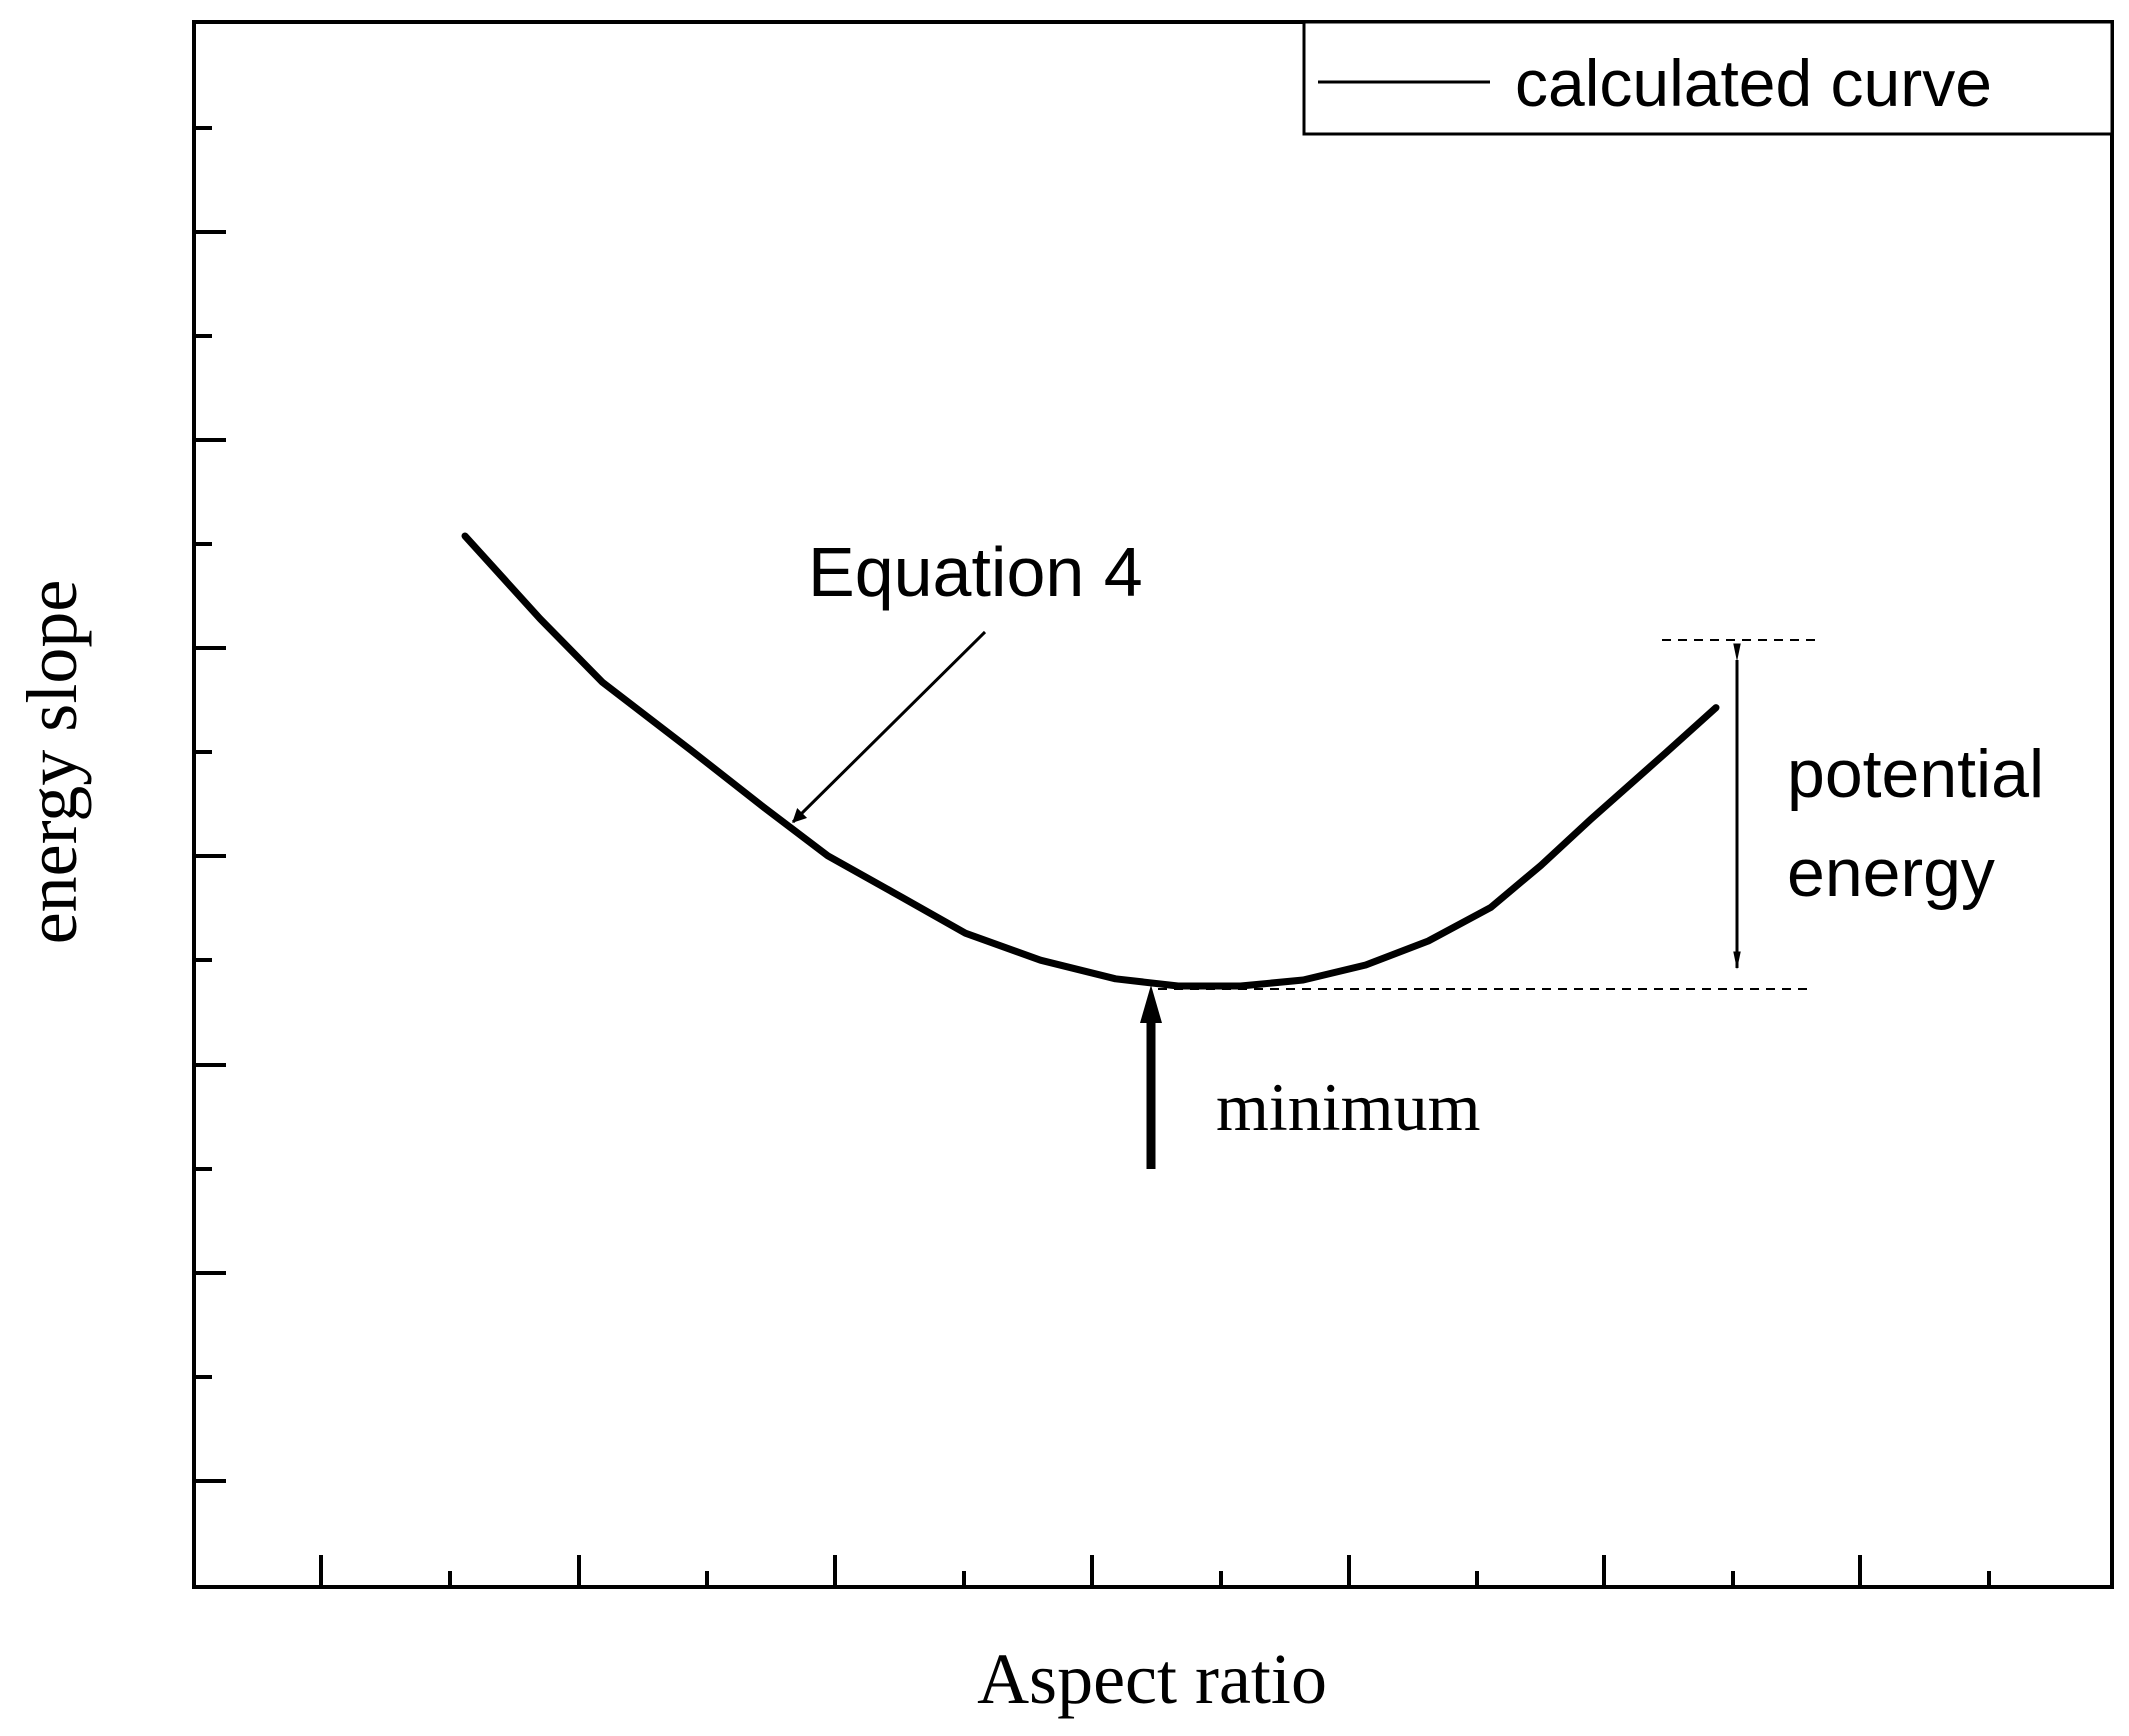 The height and width of the screenshot is (1736, 2129). Describe the element at coordinates (1891, 873) in the screenshot. I see `energy-label: energy` at that location.